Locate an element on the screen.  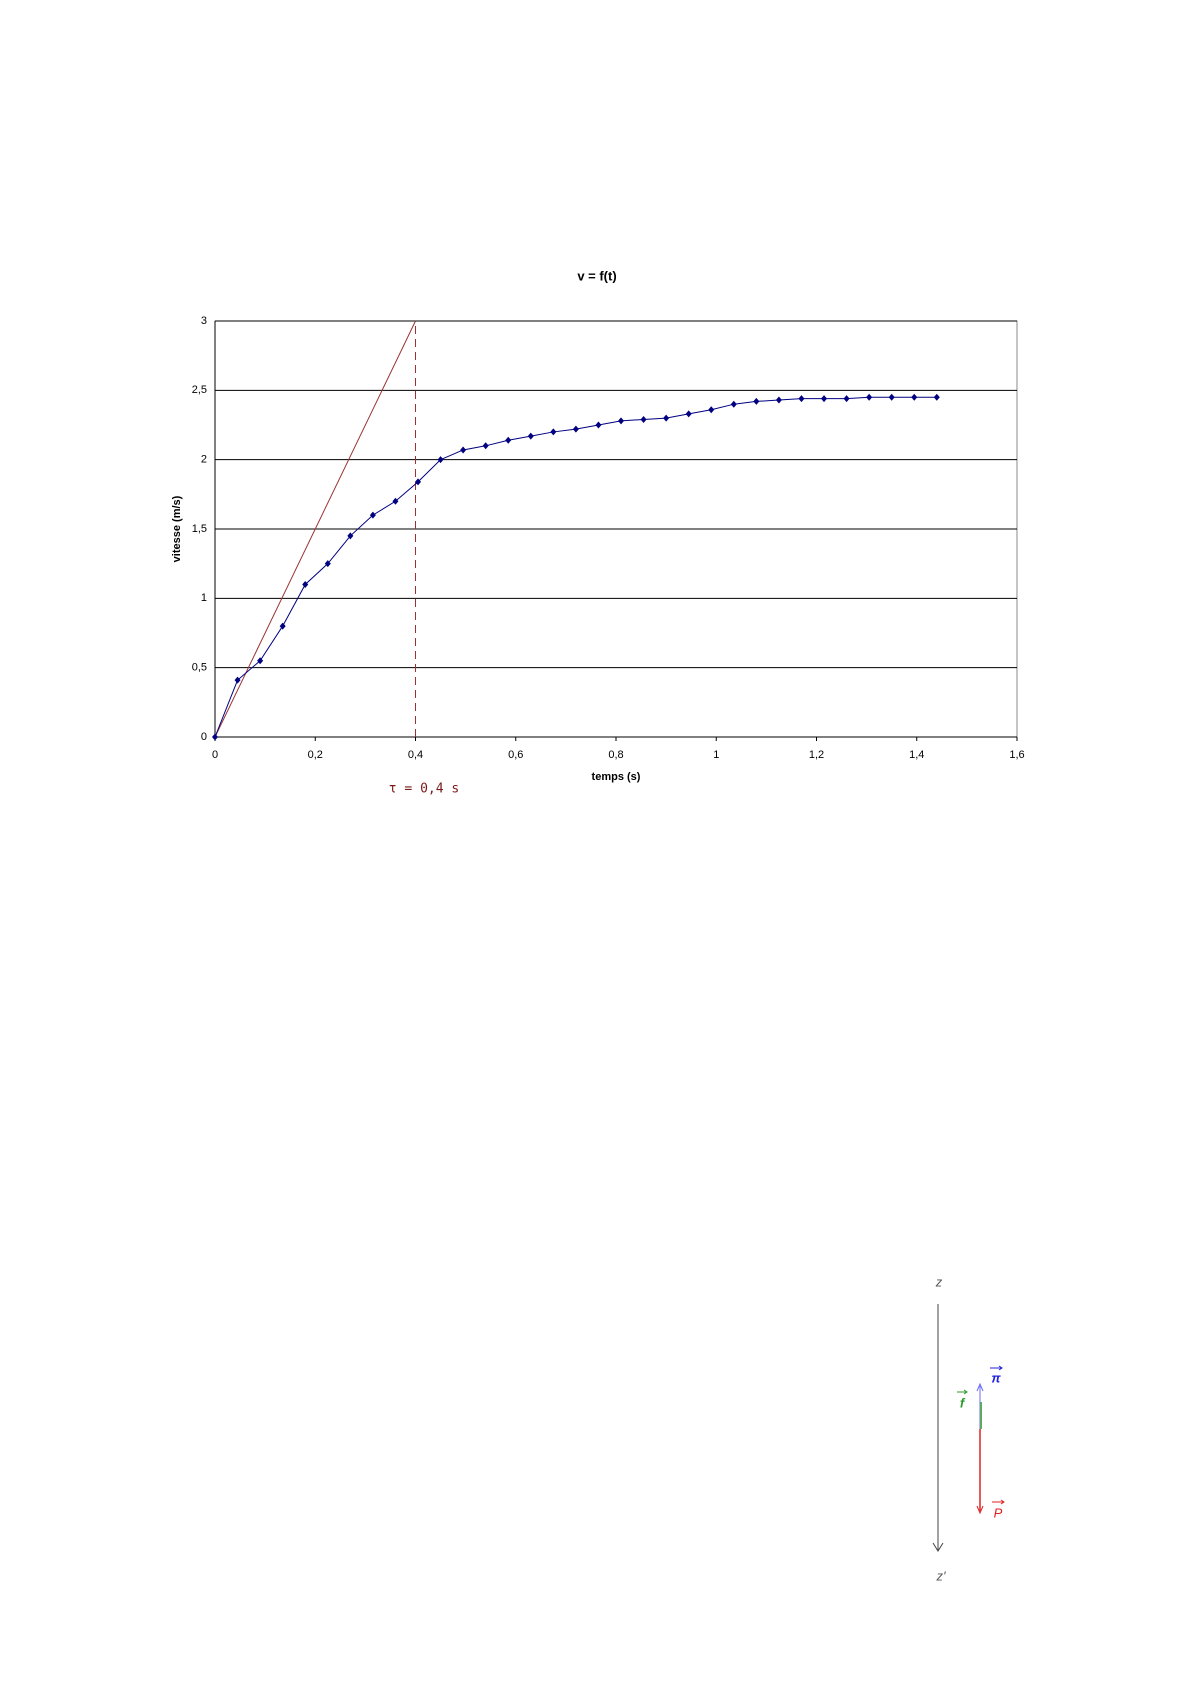
x-axis-label: temps (s) is located at coordinates (616, 777).